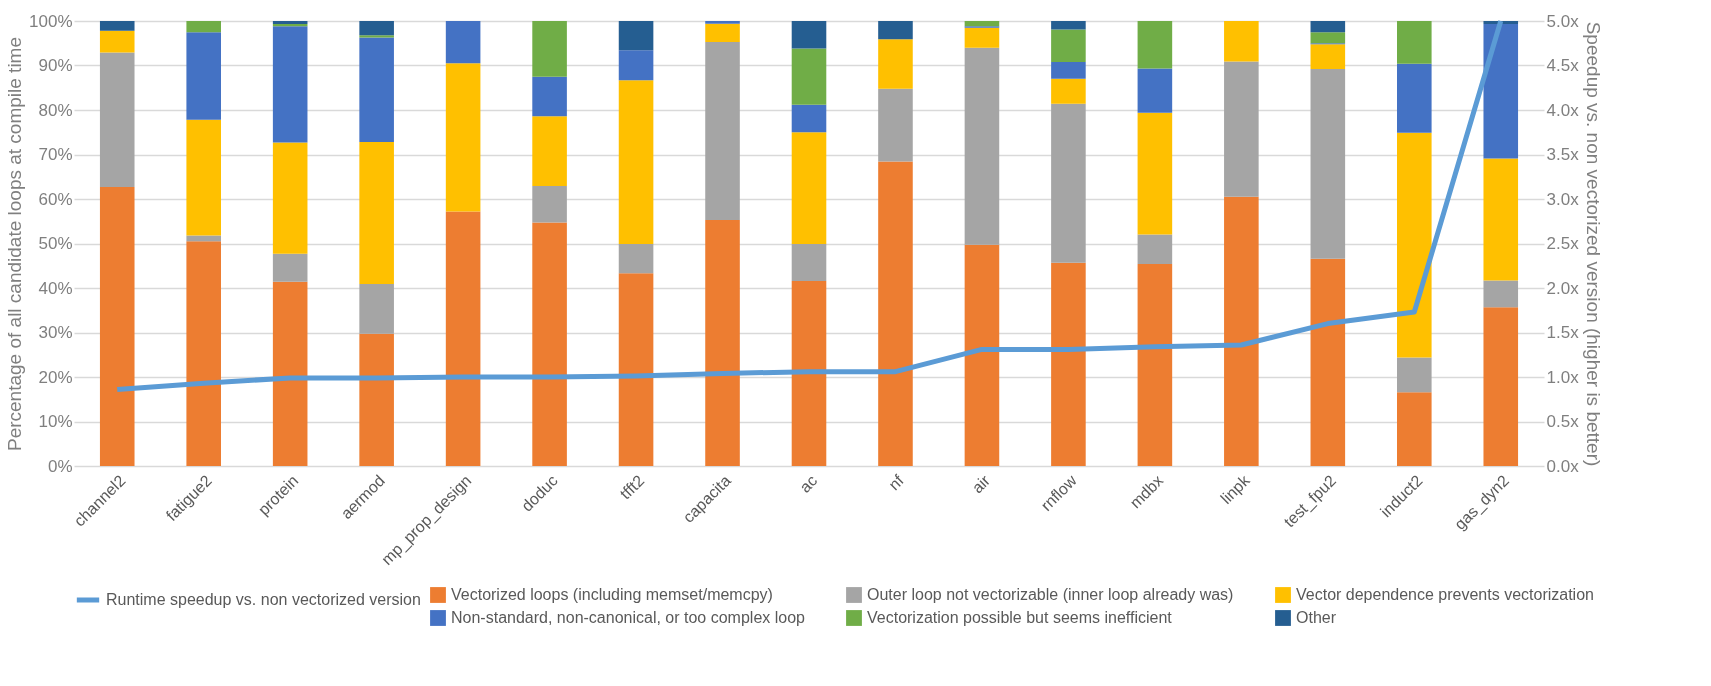  What do you see at coordinates (612, 594) in the screenshot?
I see `legend-label: Vectorized loops (including memset/memcpy)` at bounding box center [612, 594].